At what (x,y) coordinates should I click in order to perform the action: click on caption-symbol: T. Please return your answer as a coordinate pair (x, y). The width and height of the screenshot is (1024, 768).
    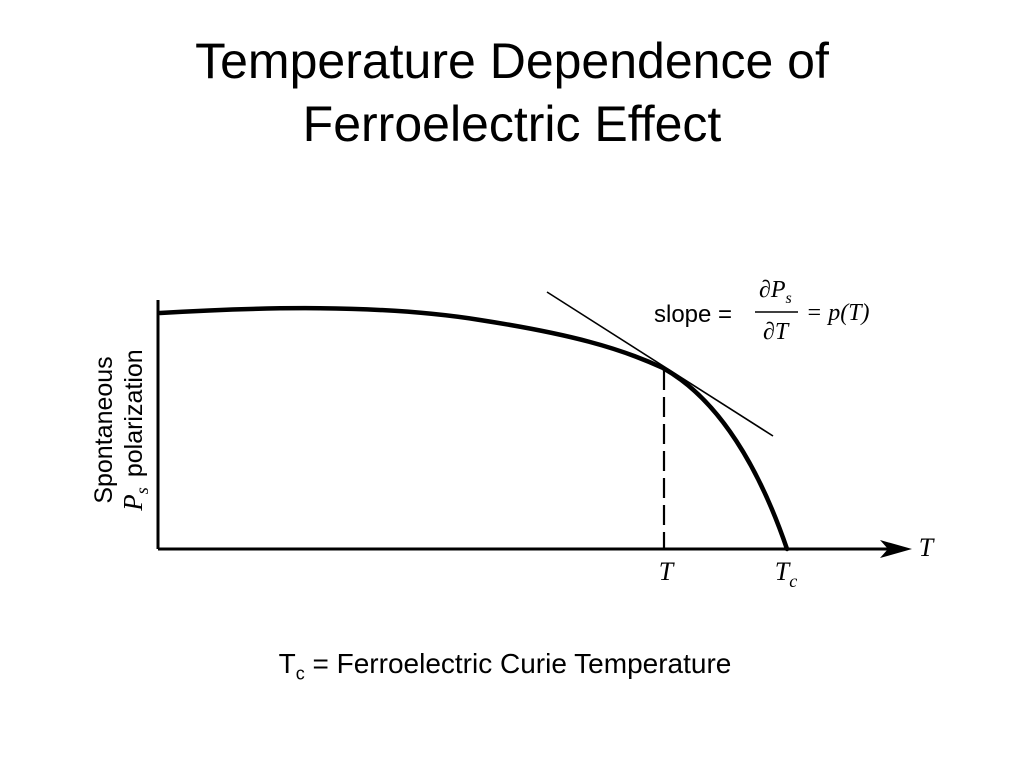
    Looking at the image, I should click on (287, 663).